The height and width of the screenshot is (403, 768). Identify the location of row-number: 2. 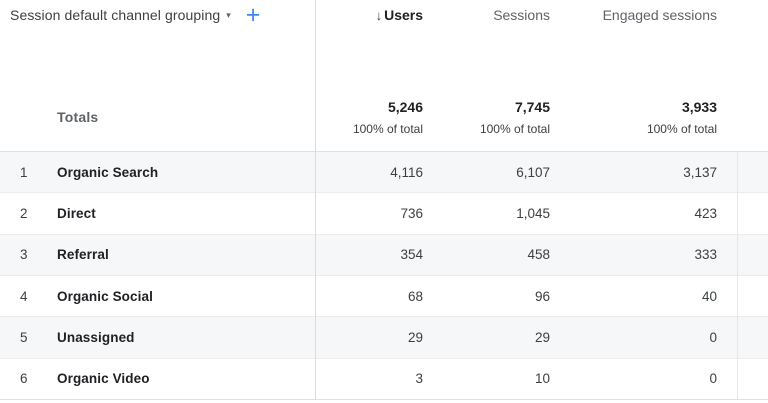
(24, 213).